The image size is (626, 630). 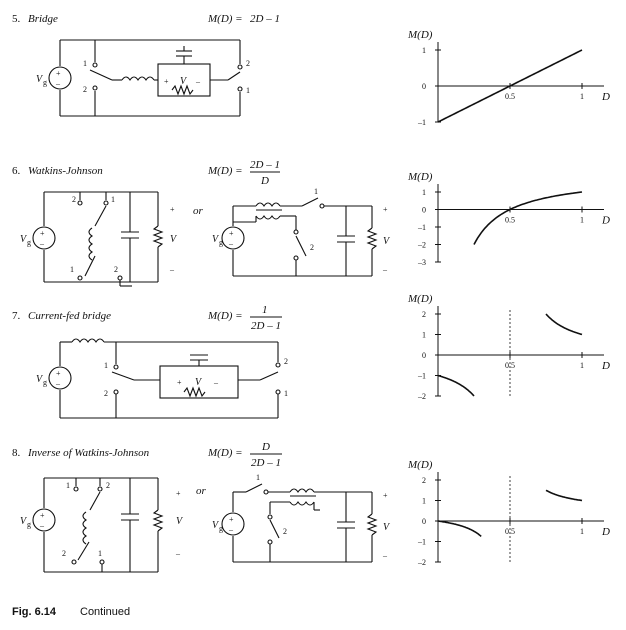 I want to click on gain-denominator: D, so click(x=264, y=181).